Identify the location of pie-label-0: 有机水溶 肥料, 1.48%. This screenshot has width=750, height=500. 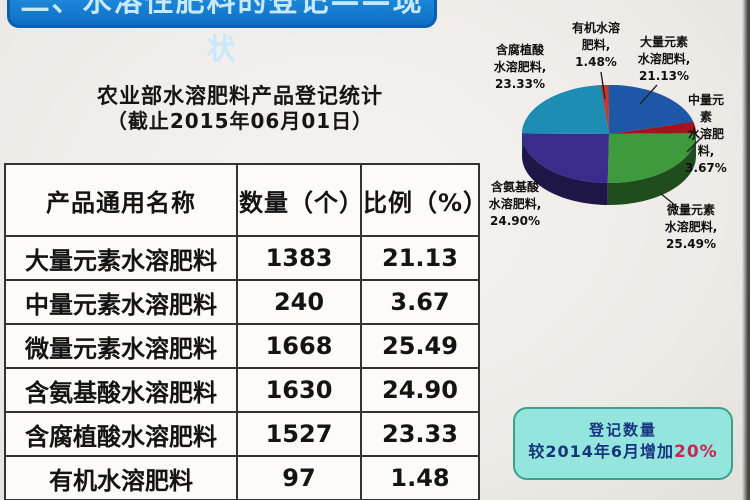
(596, 45).